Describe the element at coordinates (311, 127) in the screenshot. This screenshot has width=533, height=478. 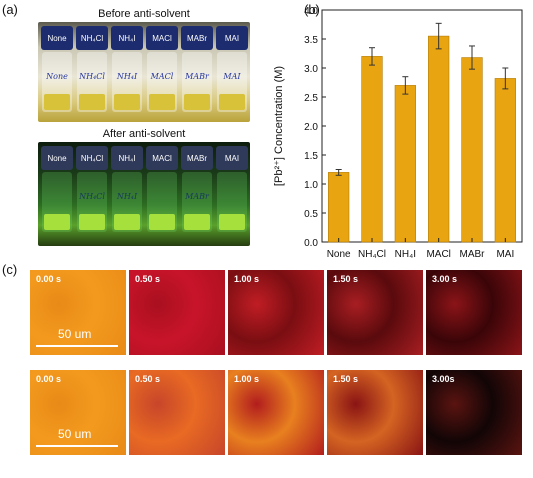
I see `y-tick-label: 2.0` at that location.